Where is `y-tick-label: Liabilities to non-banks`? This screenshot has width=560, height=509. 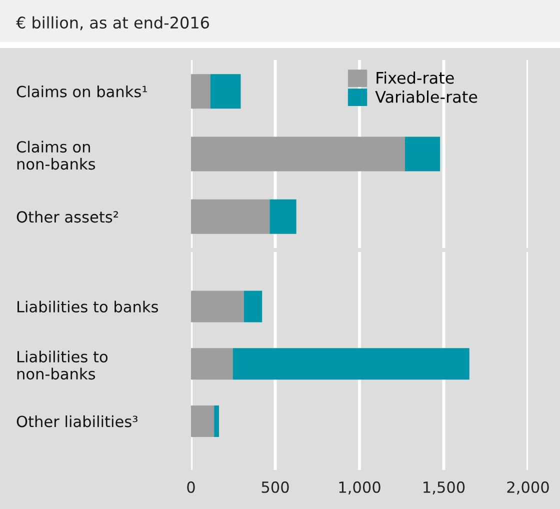
y-tick-label: Liabilities to non-banks is located at coordinates (62, 365).